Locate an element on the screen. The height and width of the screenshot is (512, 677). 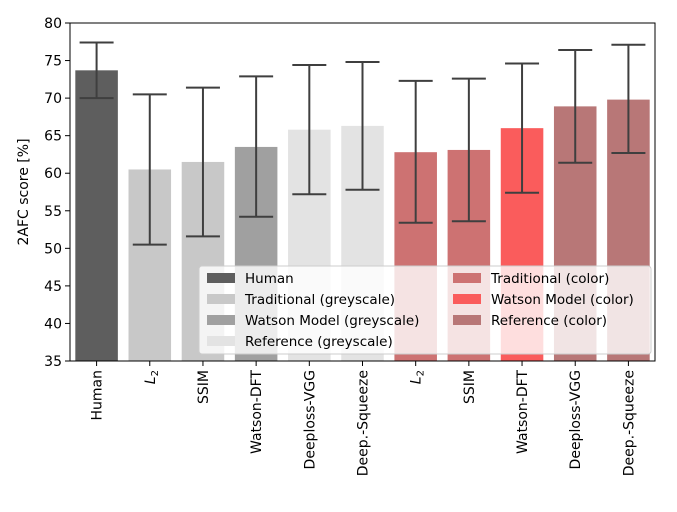
bar is located at coordinates (96, 215).